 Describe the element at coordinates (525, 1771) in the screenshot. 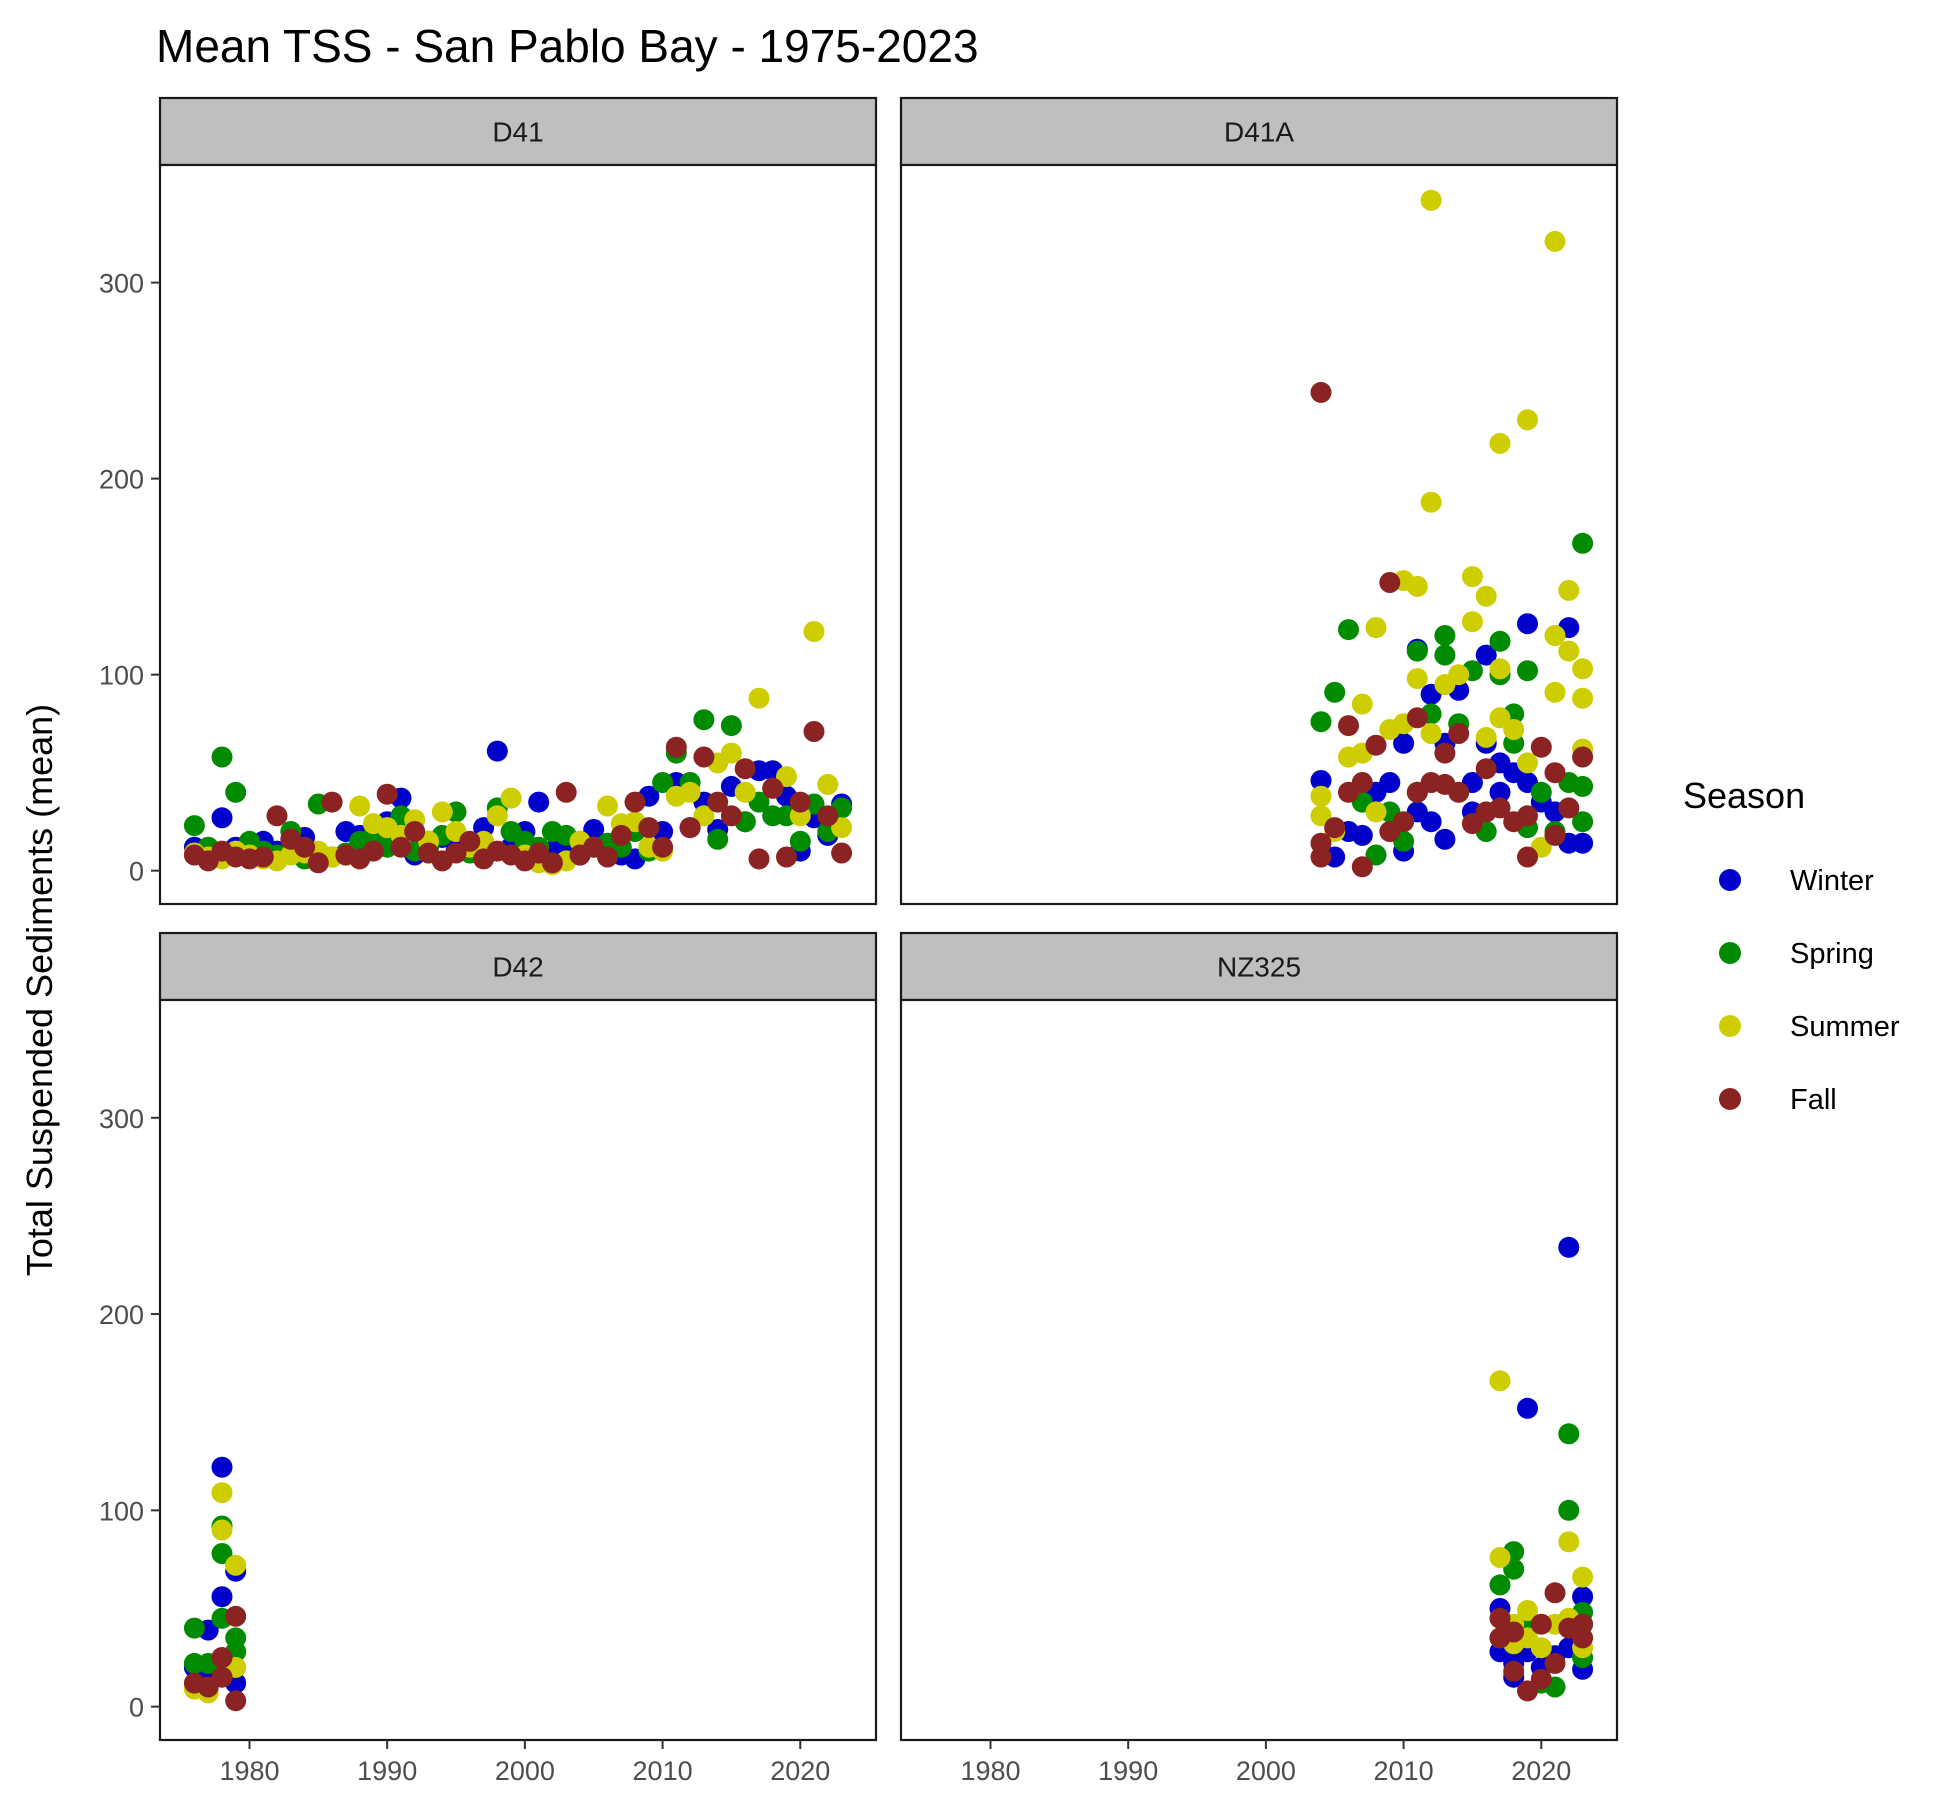

I see `x-tick-label: 2000` at that location.